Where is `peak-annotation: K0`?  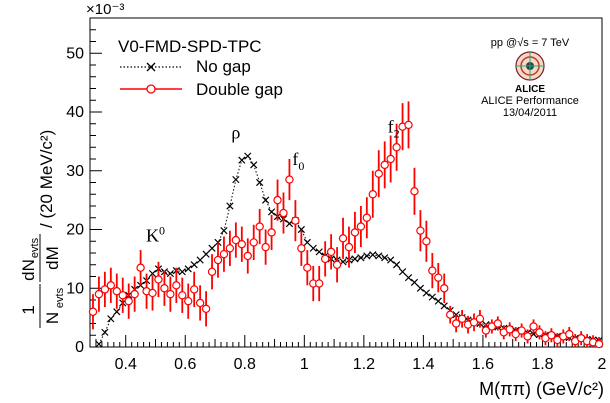
peak-annotation: K0 is located at coordinates (155, 234).